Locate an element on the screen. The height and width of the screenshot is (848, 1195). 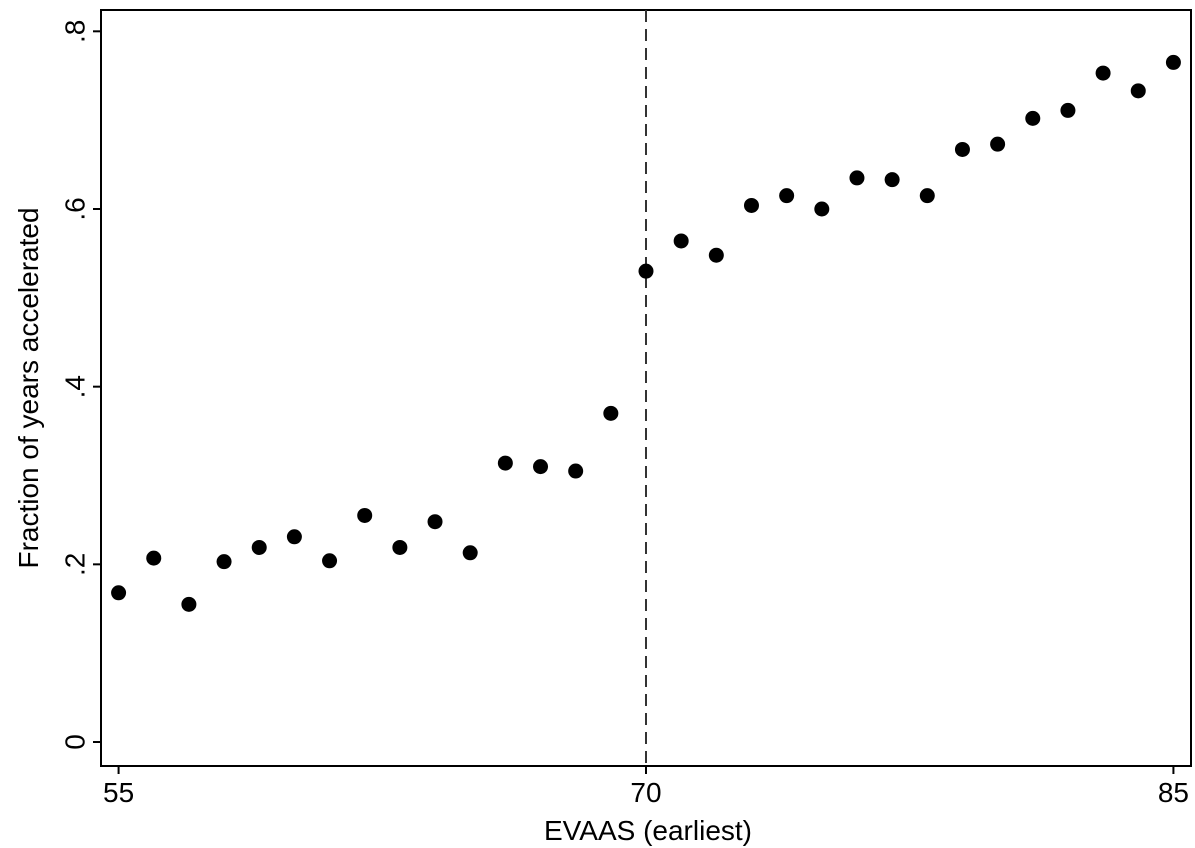
x-axis-title: EVAAS (earliest) is located at coordinates (648, 830).